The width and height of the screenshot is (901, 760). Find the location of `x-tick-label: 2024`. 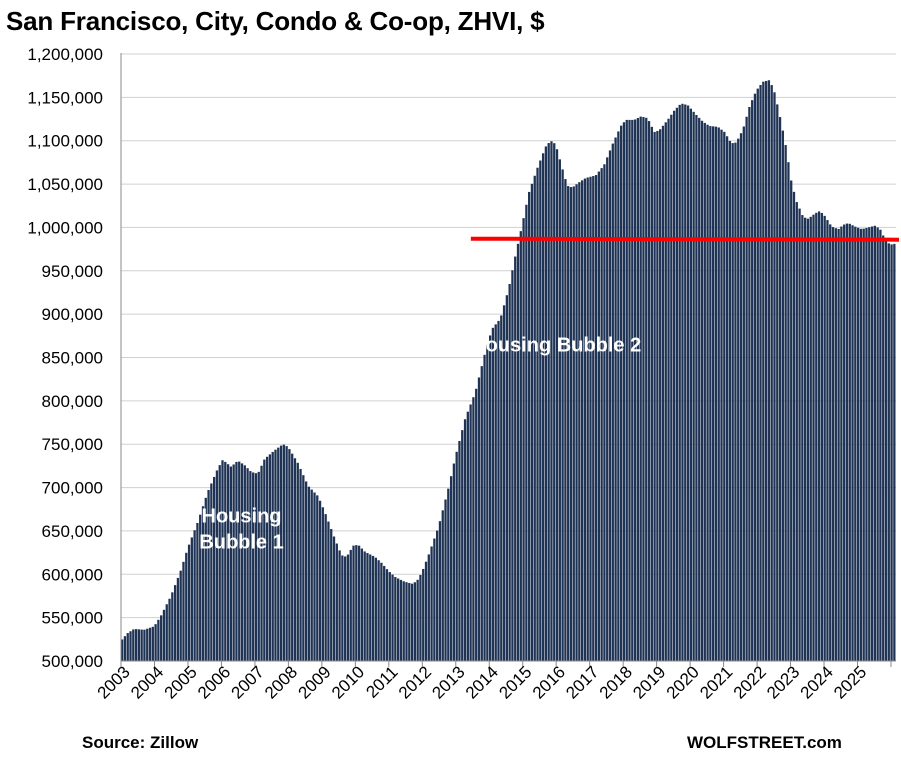

x-tick-label: 2024 is located at coordinates (817, 682).